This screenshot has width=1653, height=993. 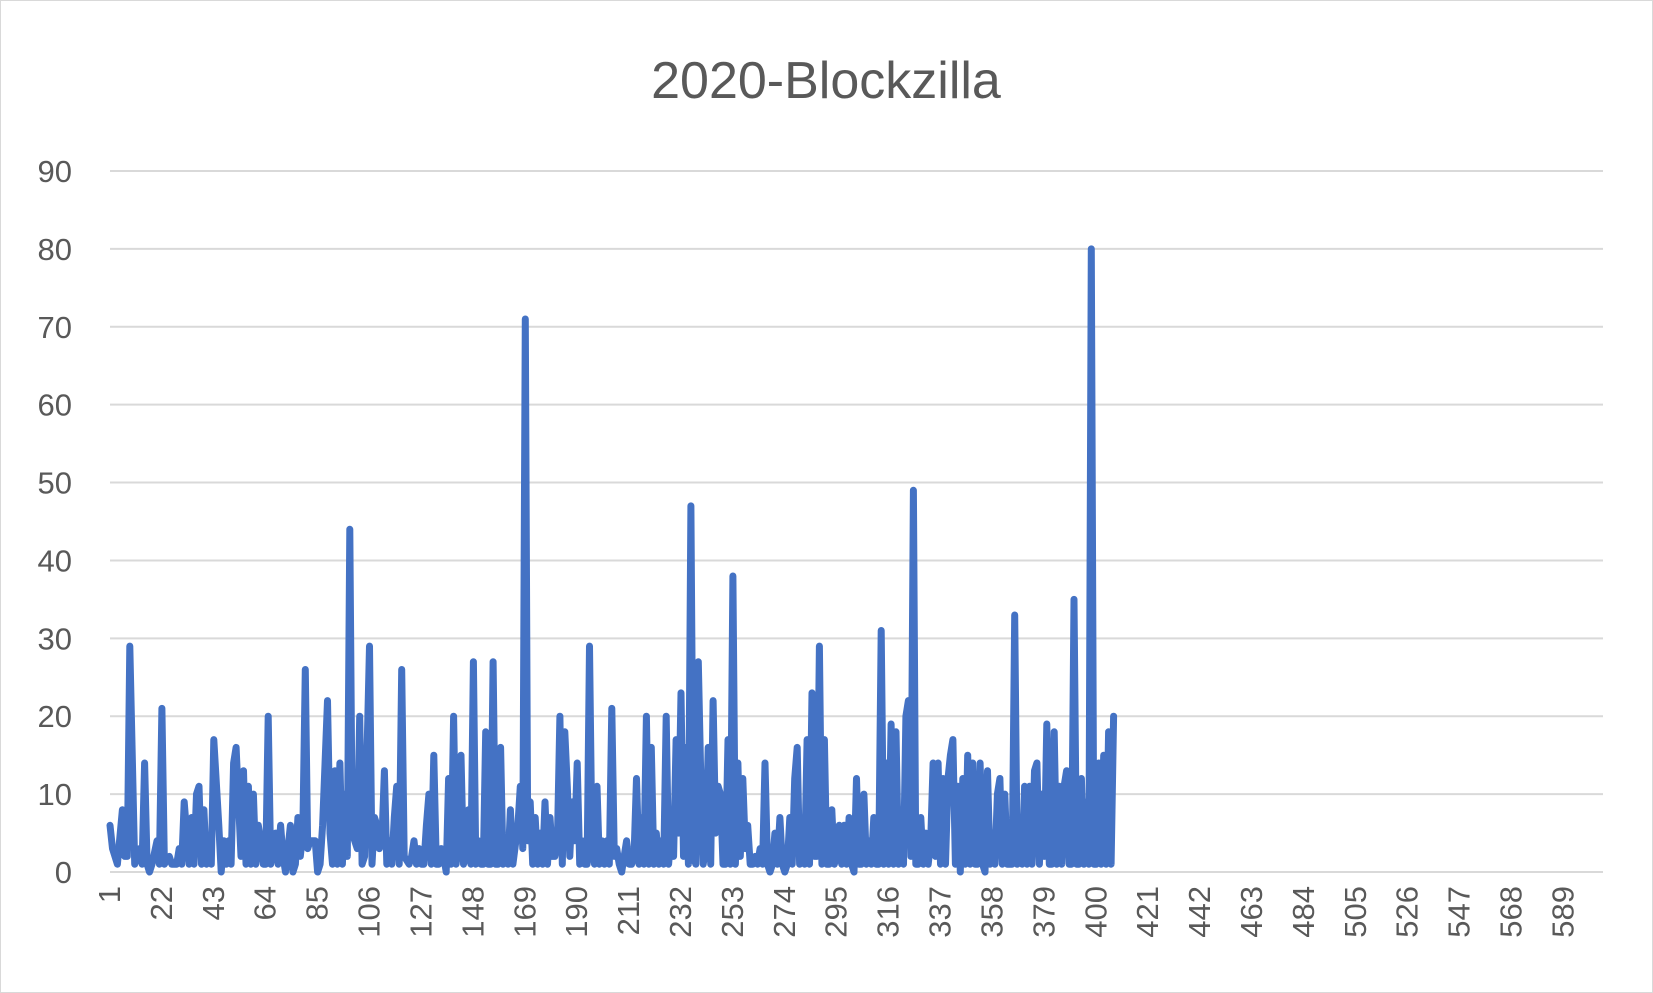 I want to click on x-tick-label: 547, so click(x=1459, y=912).